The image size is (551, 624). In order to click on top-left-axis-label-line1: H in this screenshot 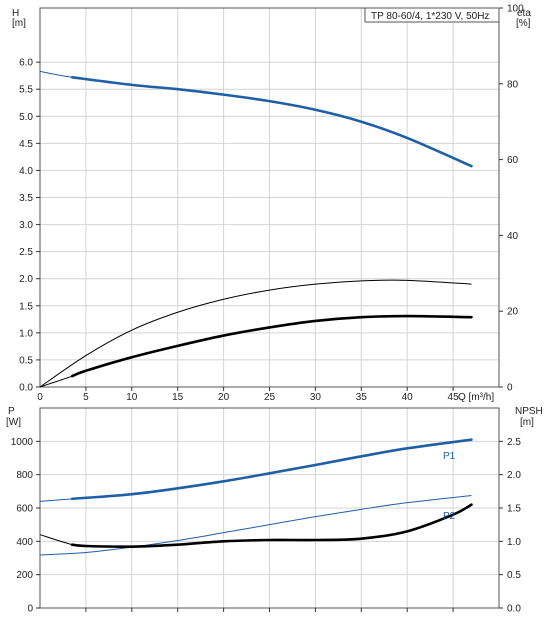, I will do `click(15, 13)`.